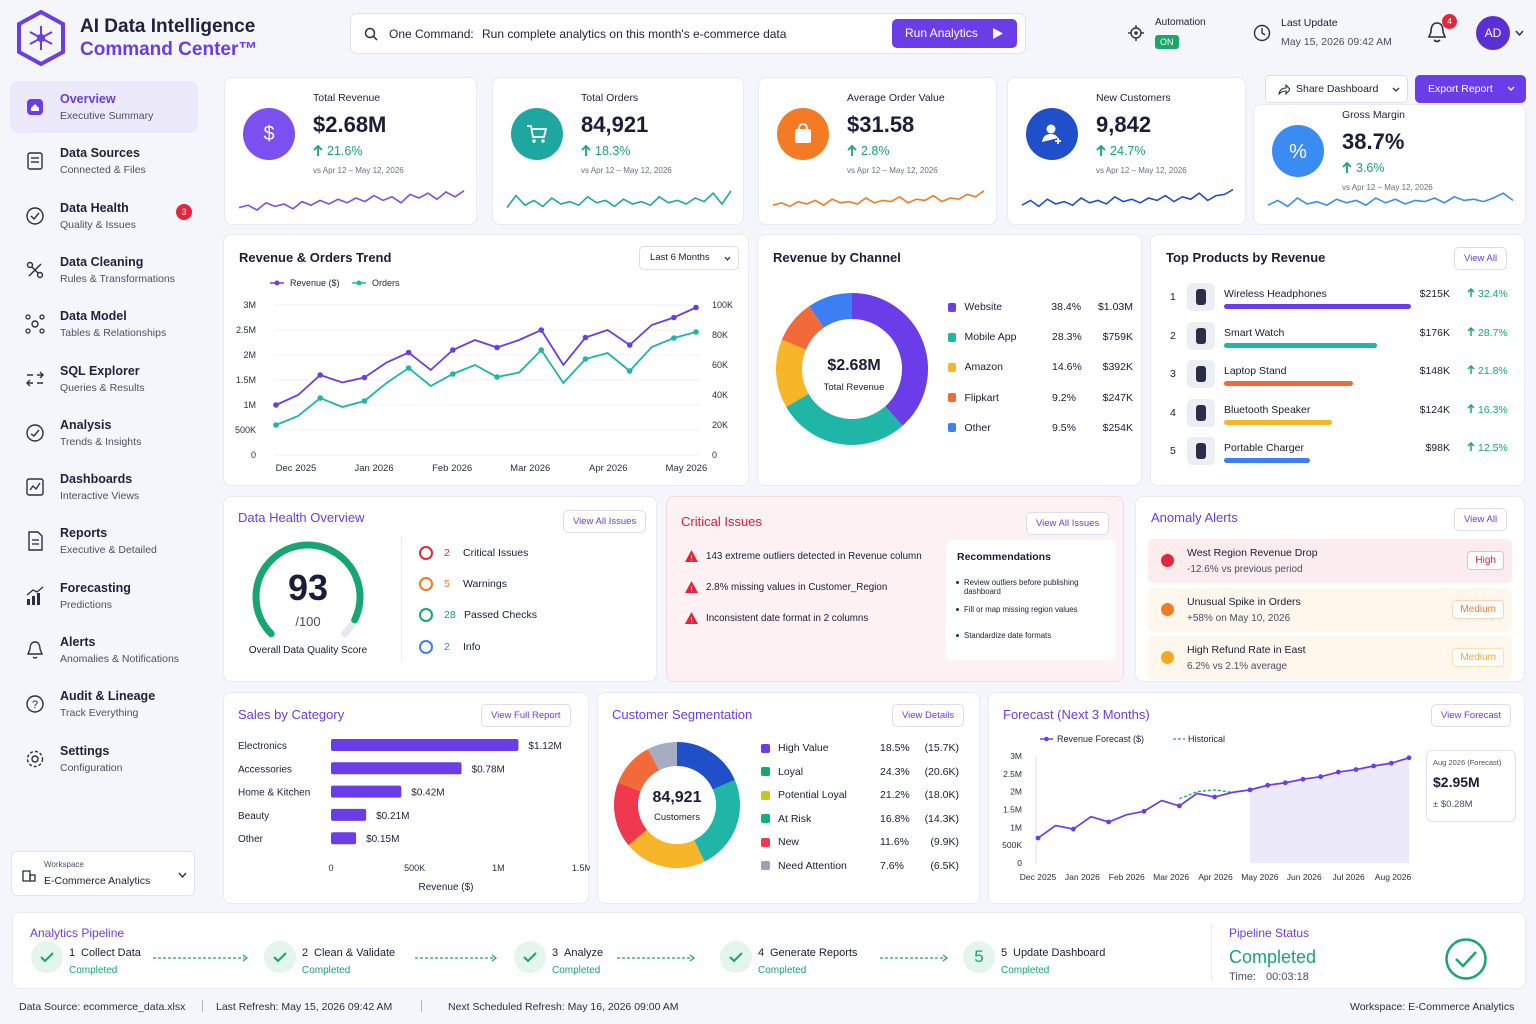  I want to click on forecast-view-button: View Forecast, so click(1471, 715).